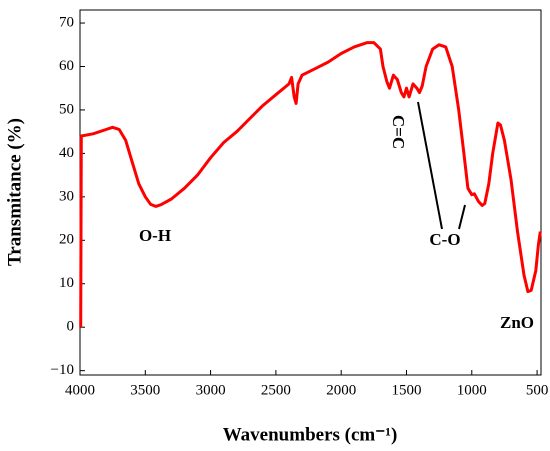 The width and height of the screenshot is (550, 451). Describe the element at coordinates (517, 322) in the screenshot. I see `annotation: ZnO` at that location.